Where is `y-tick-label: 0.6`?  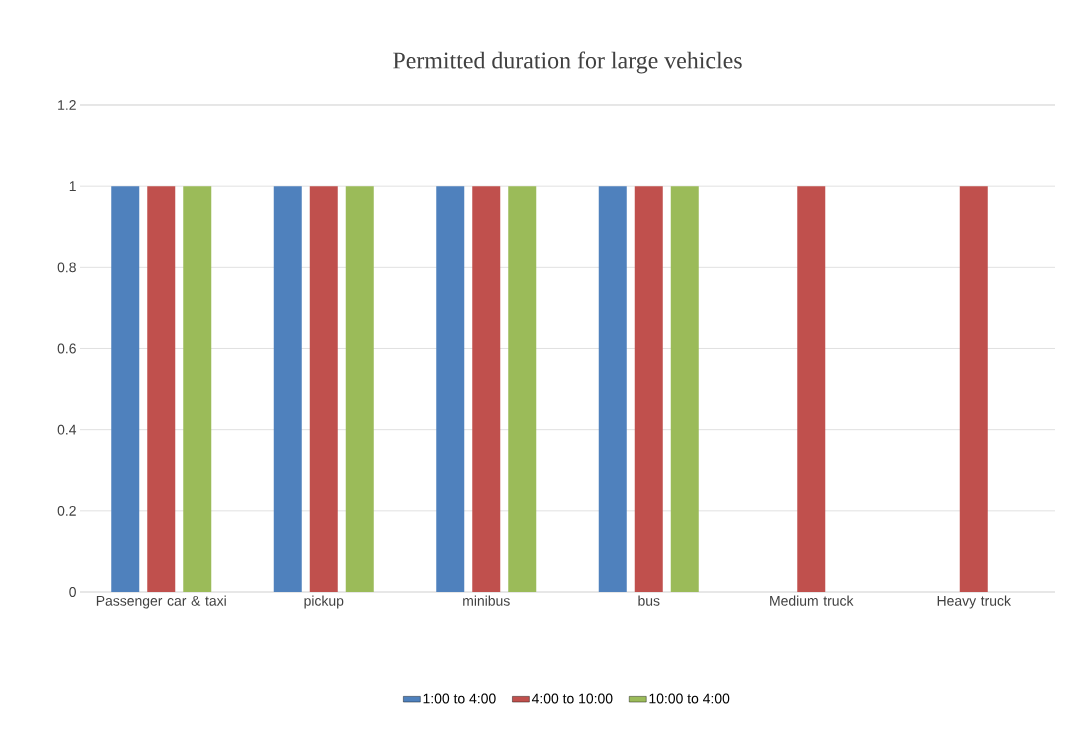 y-tick-label: 0.6 is located at coordinates (66, 348).